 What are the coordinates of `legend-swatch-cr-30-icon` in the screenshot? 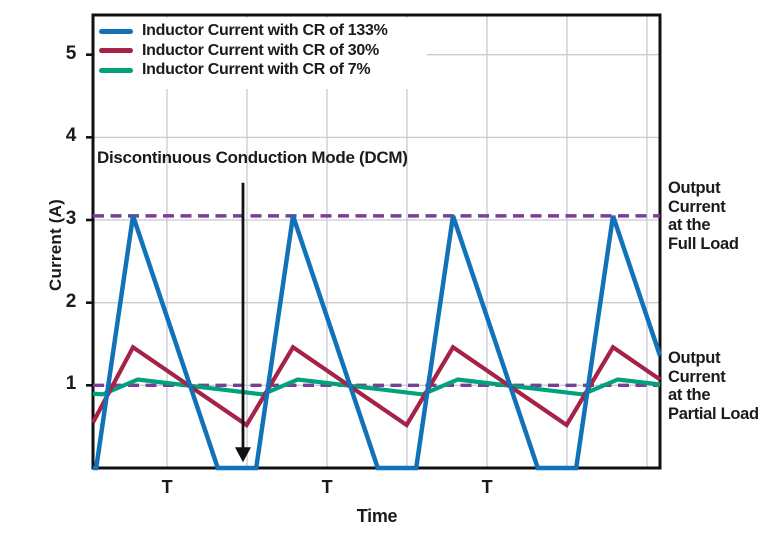 It's located at (116, 51).